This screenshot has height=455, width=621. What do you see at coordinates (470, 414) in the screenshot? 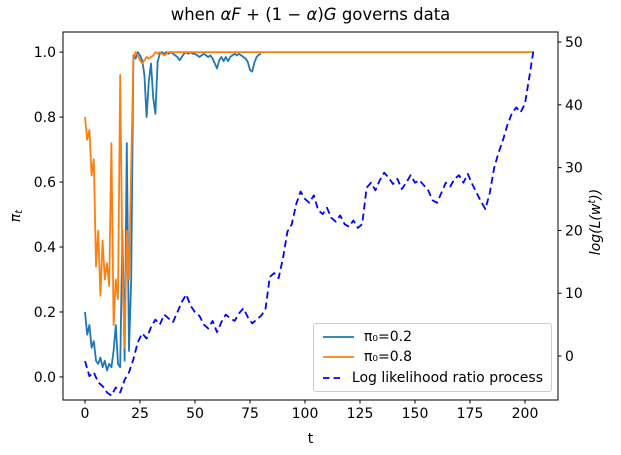
I see `x-tick-label: 175` at bounding box center [470, 414].